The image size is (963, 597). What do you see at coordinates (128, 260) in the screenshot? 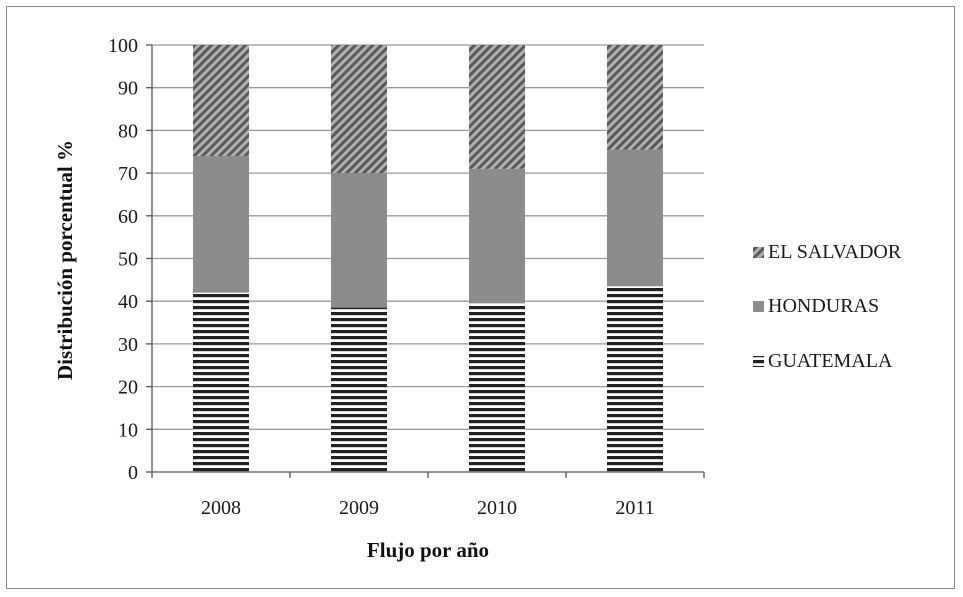
I see `y-tick-label: 50` at bounding box center [128, 260].